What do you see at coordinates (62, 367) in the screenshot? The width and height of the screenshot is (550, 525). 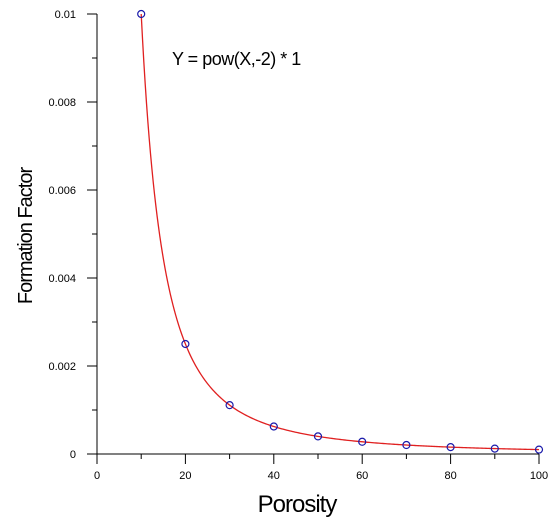 I see `y-tick-label: 0.002` at bounding box center [62, 367].